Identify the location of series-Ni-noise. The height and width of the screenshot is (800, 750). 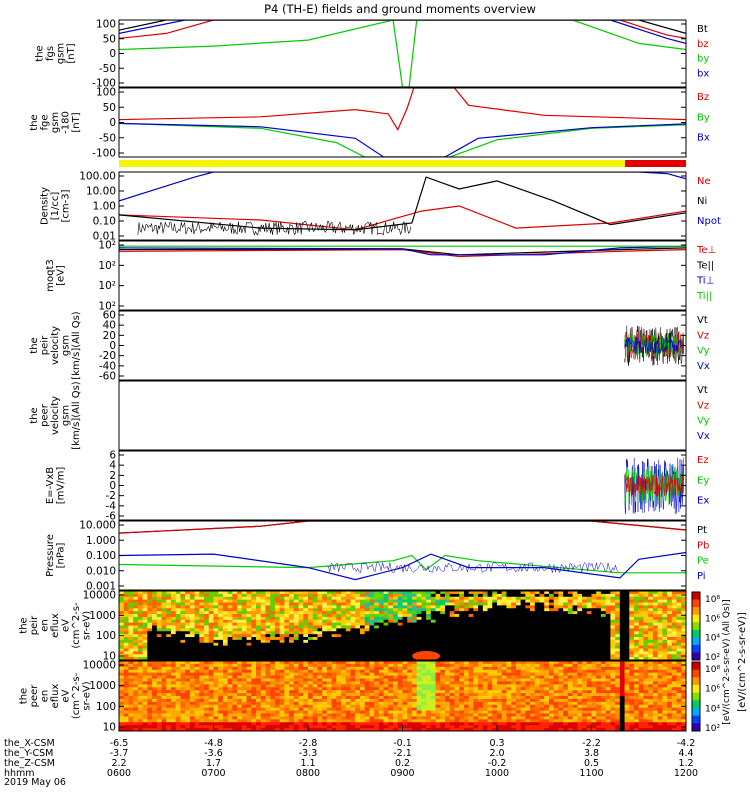
(274, 228).